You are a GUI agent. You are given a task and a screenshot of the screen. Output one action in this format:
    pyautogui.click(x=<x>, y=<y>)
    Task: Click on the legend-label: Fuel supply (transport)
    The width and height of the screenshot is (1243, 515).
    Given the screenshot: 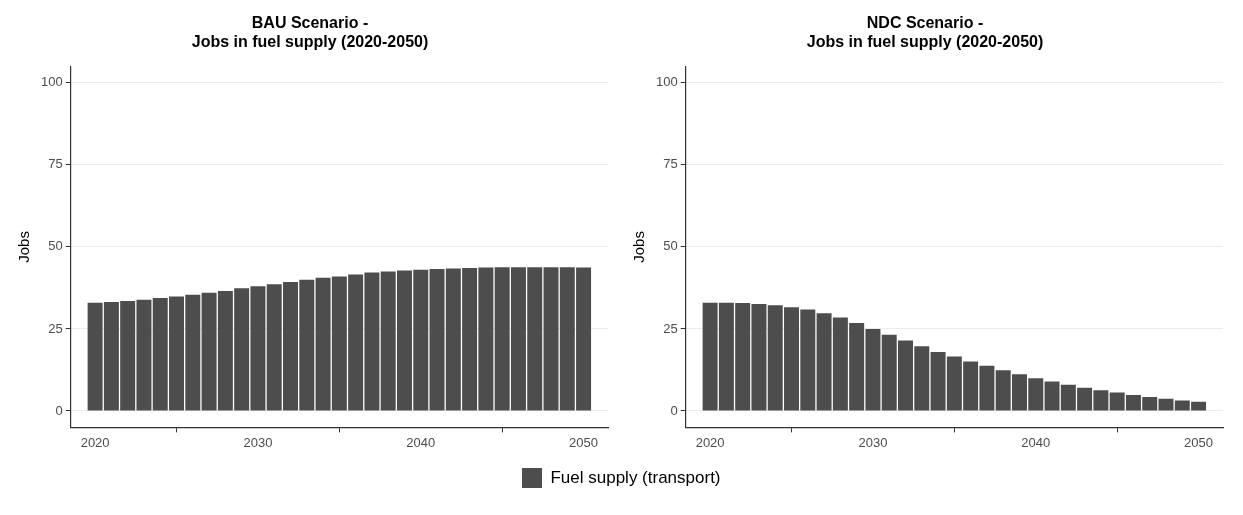 What is the action you would take?
    pyautogui.click(x=635, y=478)
    